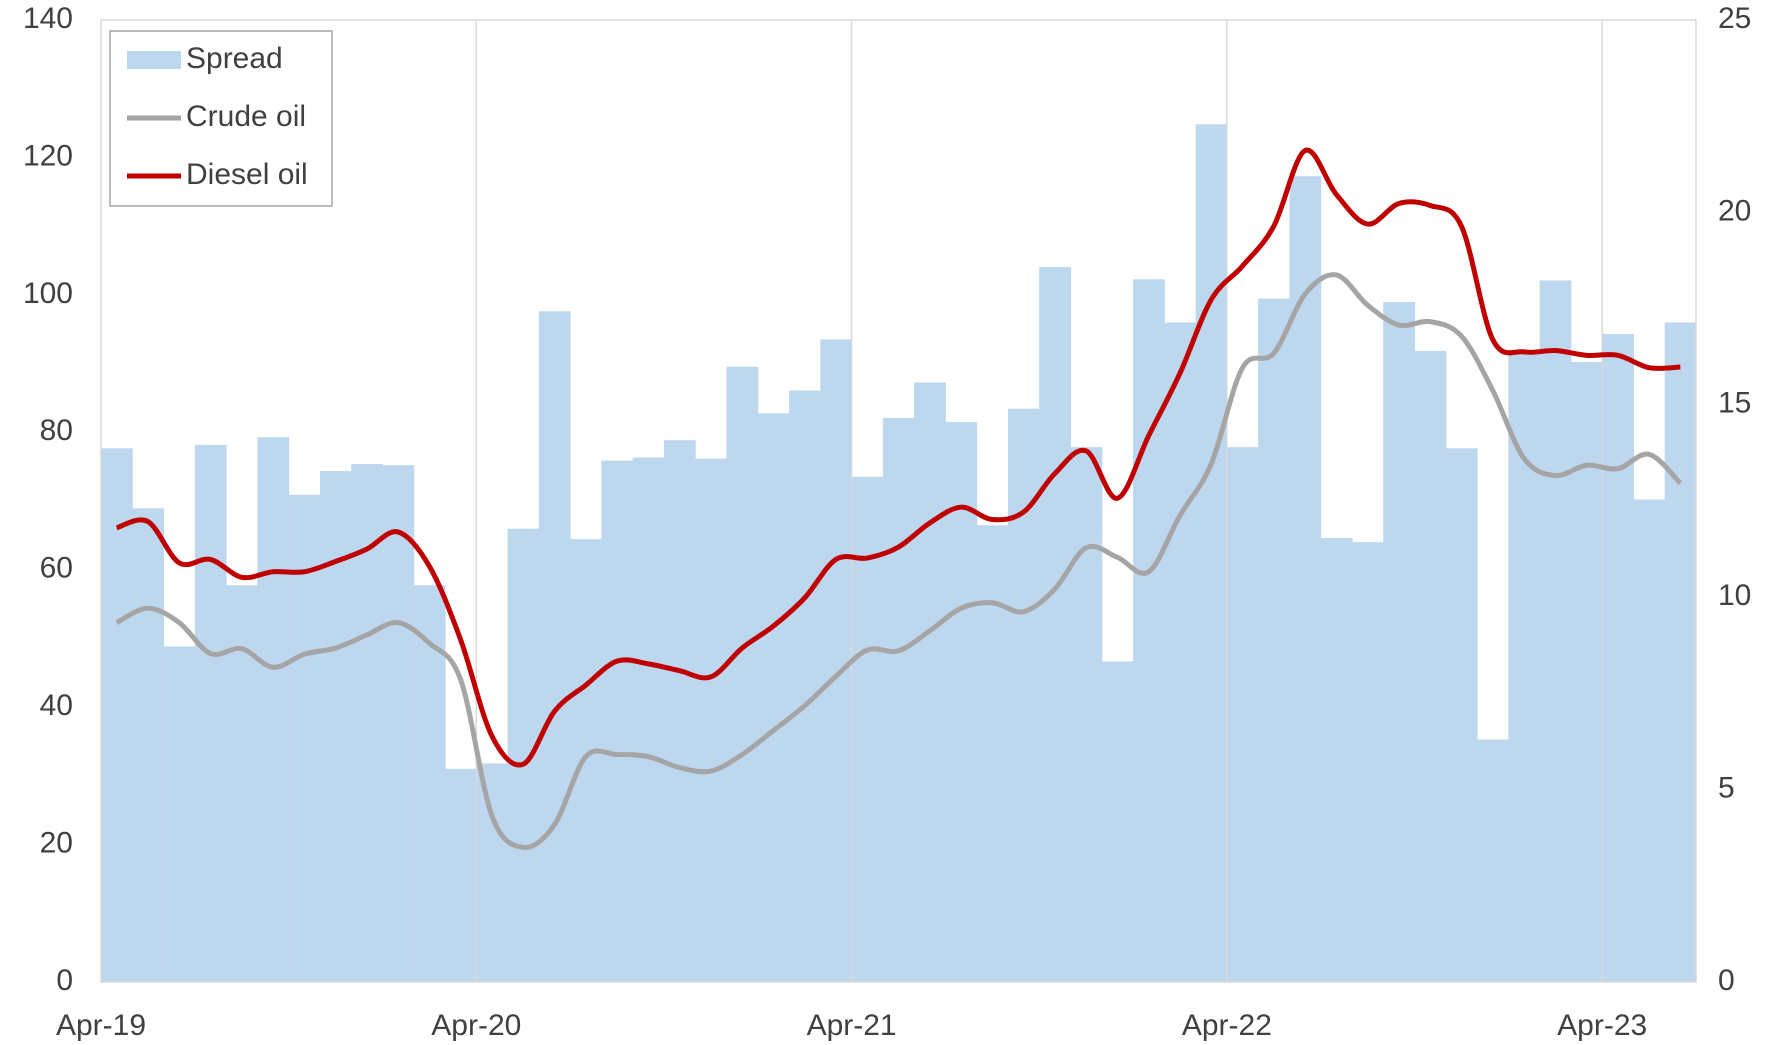  I want to click on y-tick-label: 20, so click(56, 842).